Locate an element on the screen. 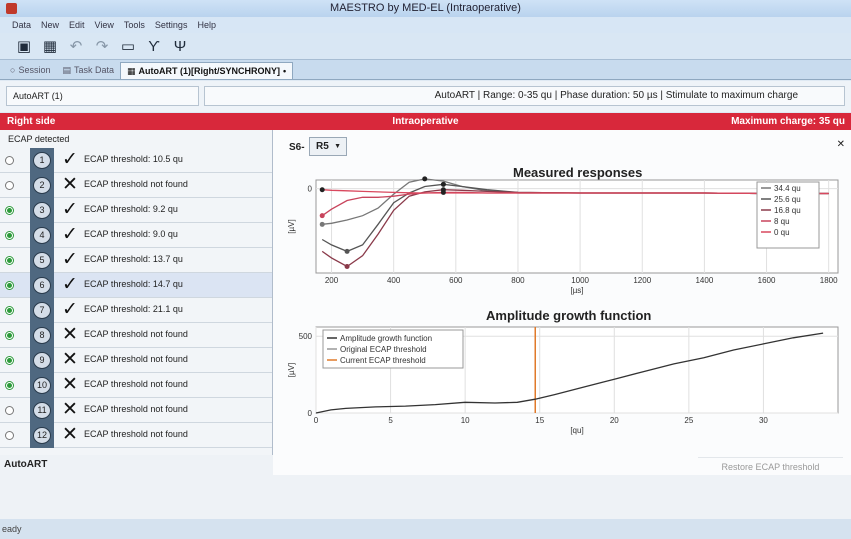 This screenshot has width=851, height=539. ecap-threshold-text: ECAP threshold: 9.2 qu is located at coordinates (131, 209).